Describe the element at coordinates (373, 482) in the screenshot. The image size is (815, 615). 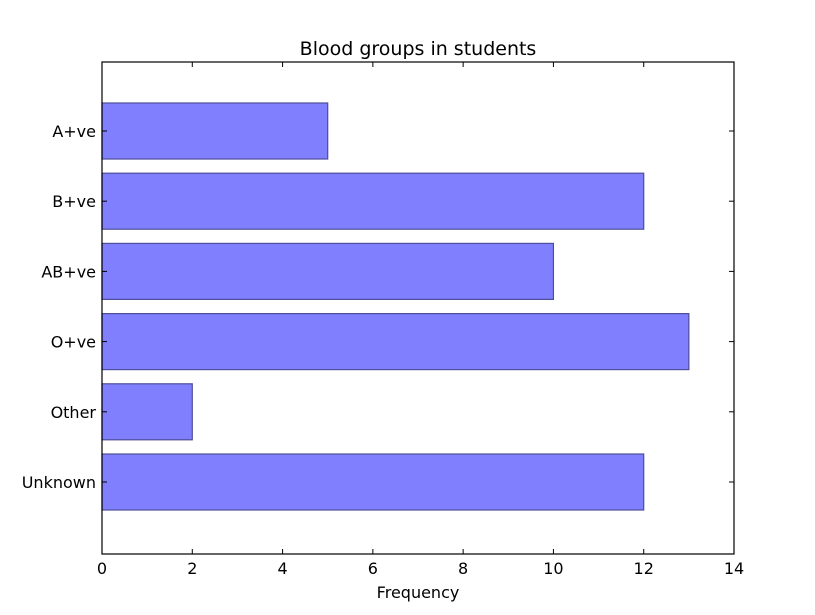
I see `bar-unknown` at that location.